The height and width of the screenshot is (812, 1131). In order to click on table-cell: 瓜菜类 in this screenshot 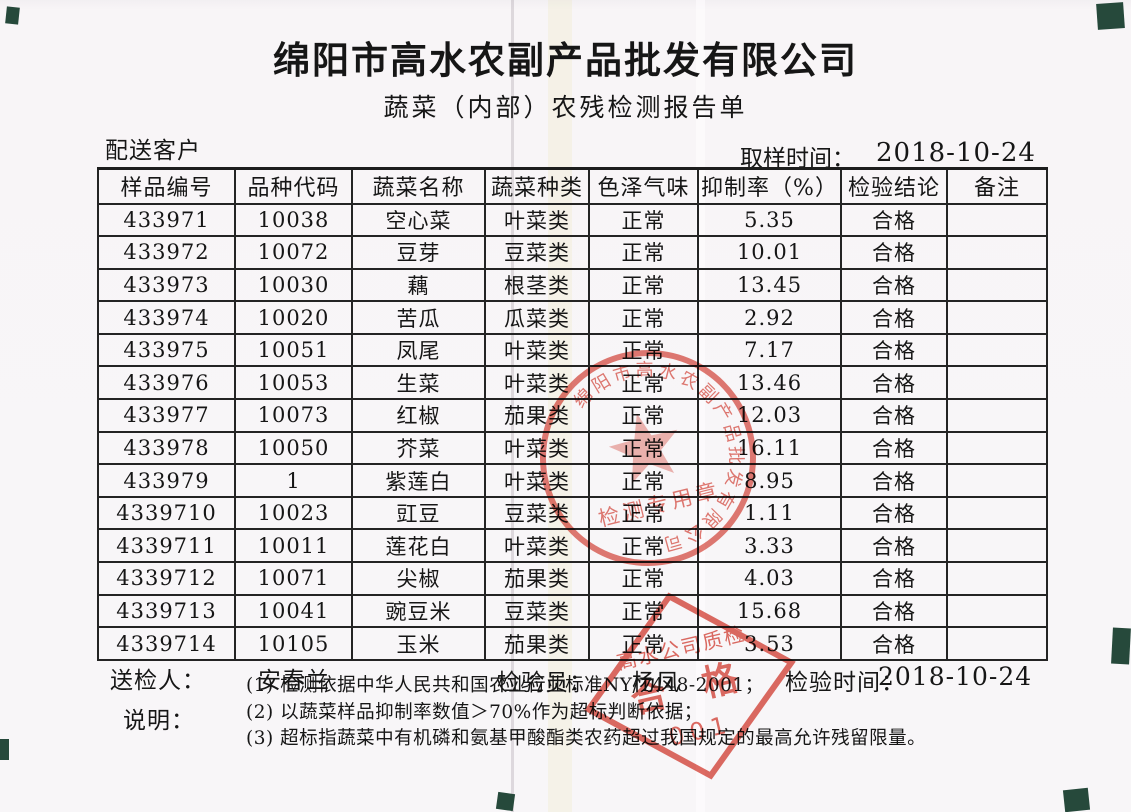, I will do `click(537, 317)`.